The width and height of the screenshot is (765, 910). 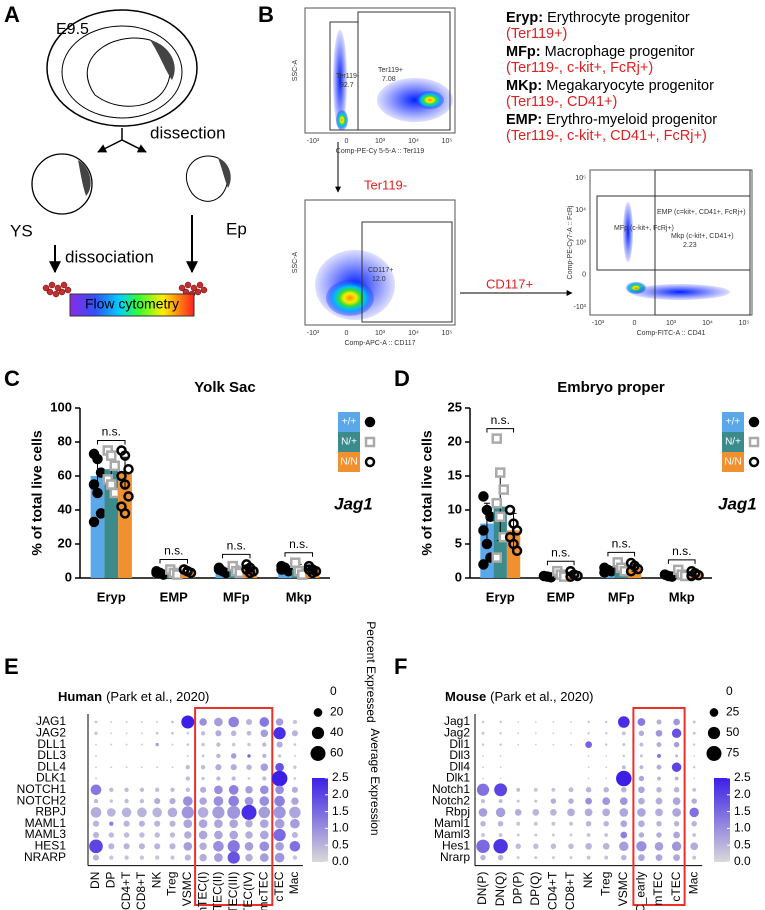 I want to click on highlight-box, so click(x=234, y=806).